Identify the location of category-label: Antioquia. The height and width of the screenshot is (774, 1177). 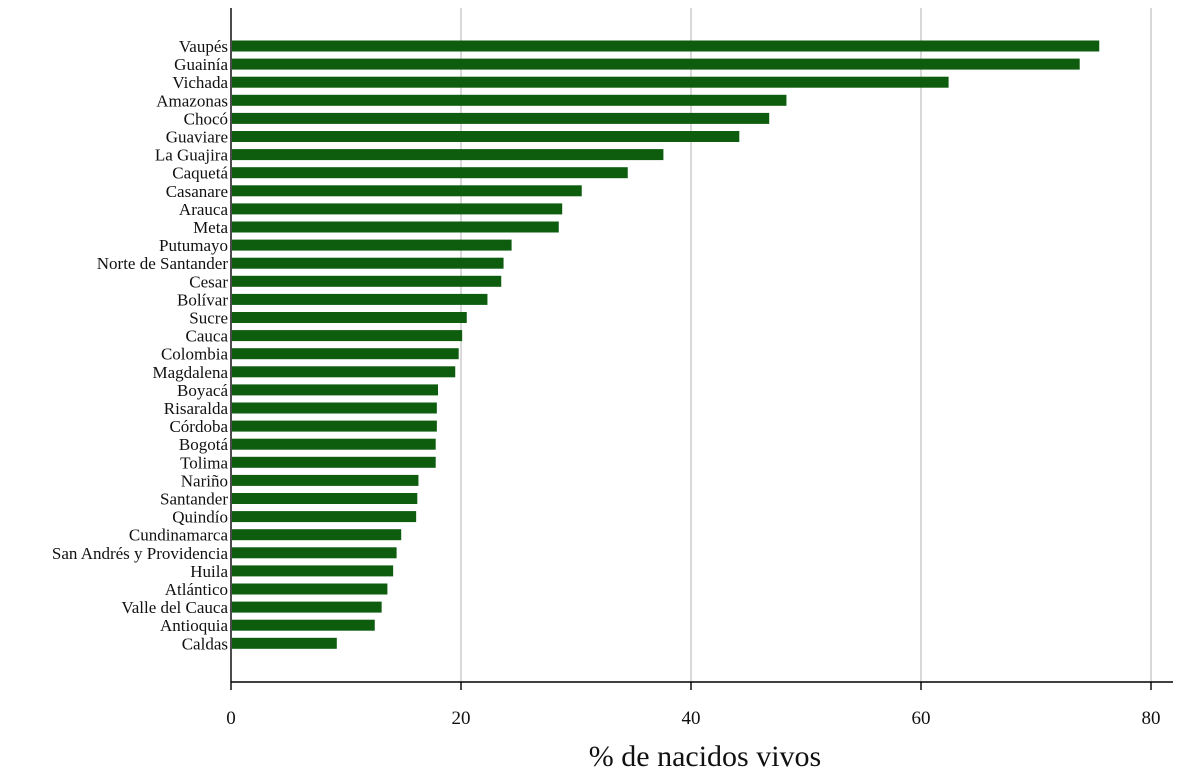
(194, 625).